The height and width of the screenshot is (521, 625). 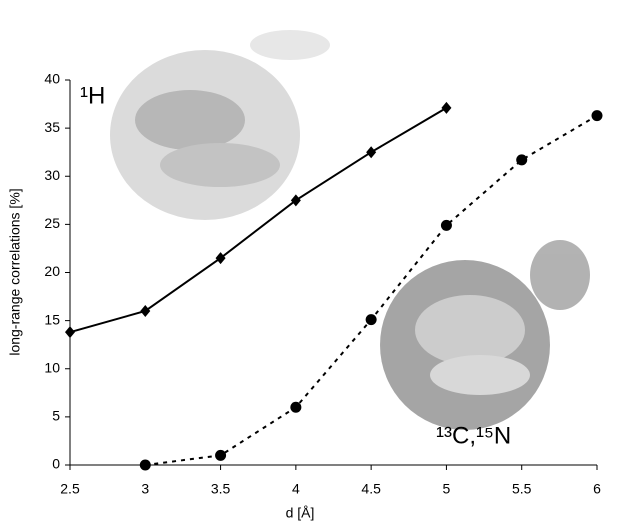 What do you see at coordinates (522, 489) in the screenshot?
I see `x-tick-label: 5.5` at bounding box center [522, 489].